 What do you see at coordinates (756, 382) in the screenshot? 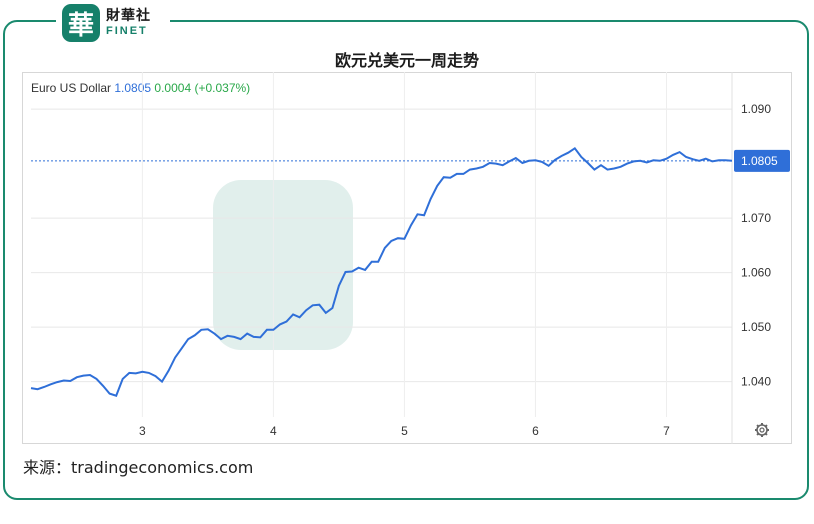
I see `y-tick-label: 1.040` at bounding box center [756, 382].